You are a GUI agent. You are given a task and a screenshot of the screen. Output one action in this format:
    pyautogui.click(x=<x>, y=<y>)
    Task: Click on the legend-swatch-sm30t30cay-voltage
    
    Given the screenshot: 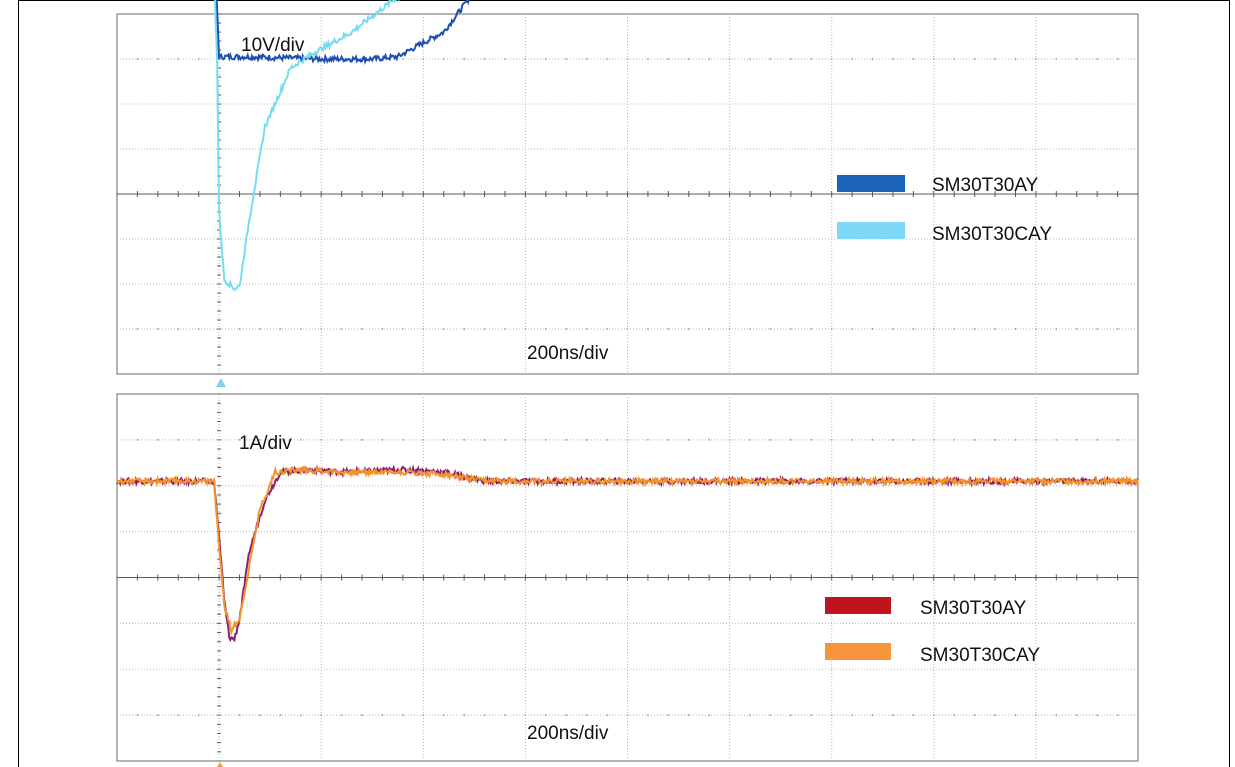 What is the action you would take?
    pyautogui.click(x=871, y=230)
    